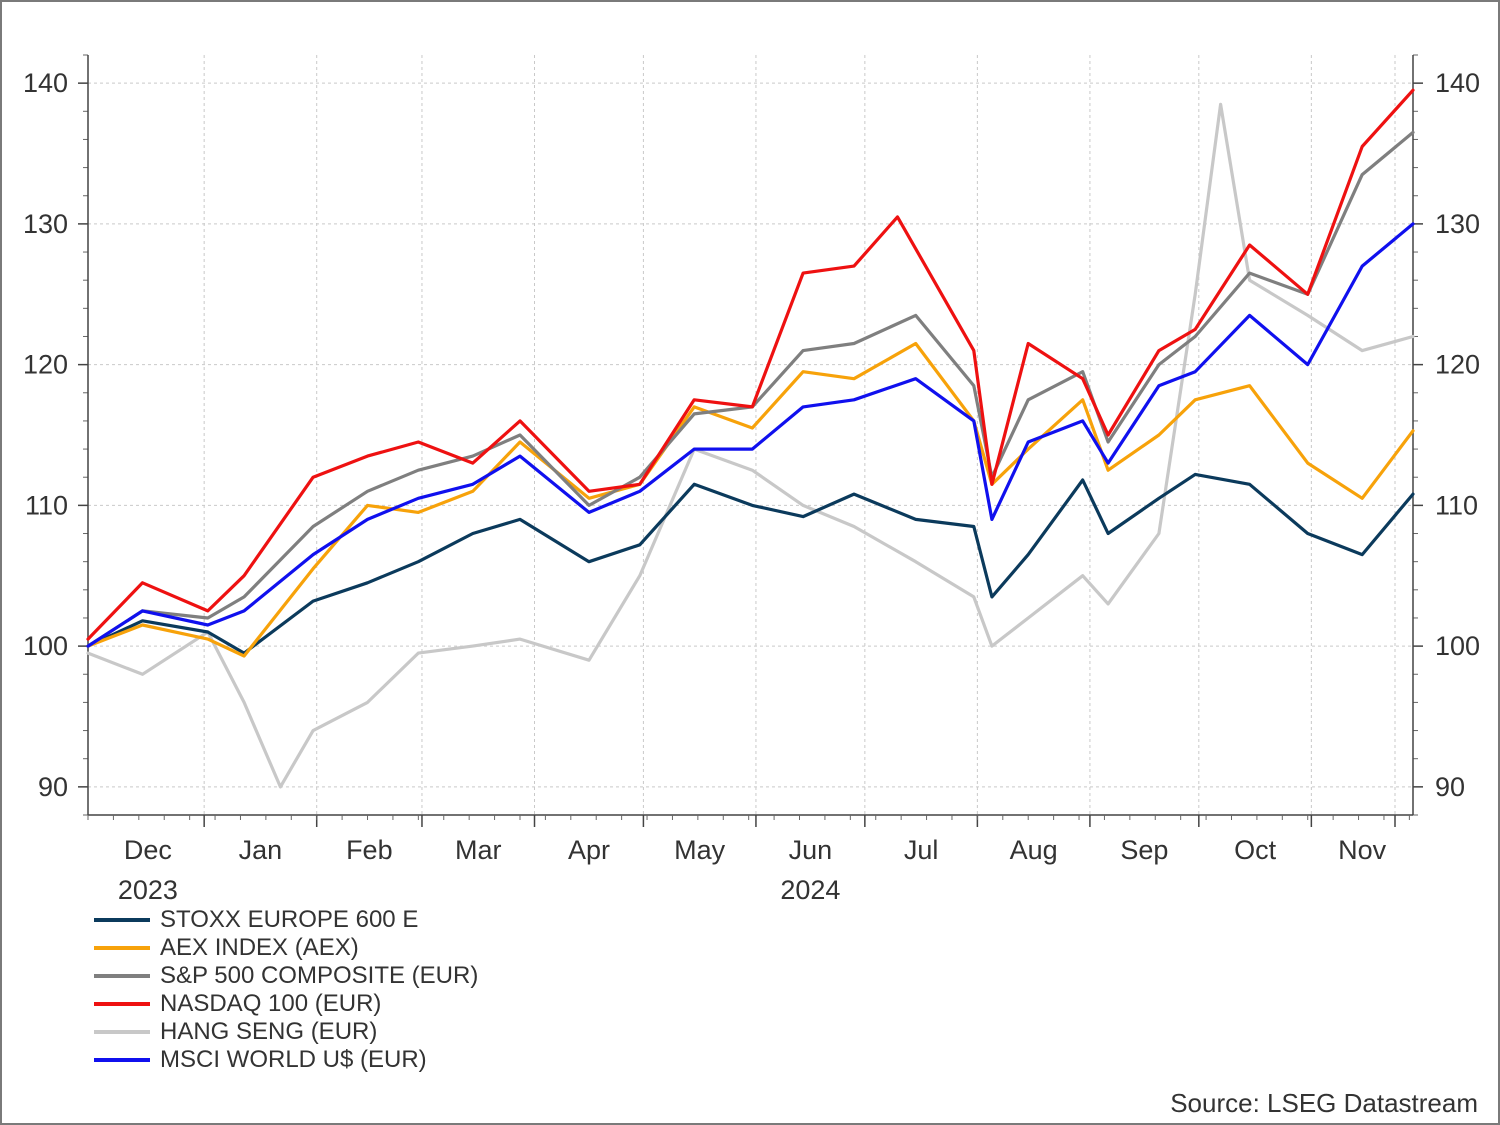  I want to click on x-month-label: Feb, so click(369, 850).